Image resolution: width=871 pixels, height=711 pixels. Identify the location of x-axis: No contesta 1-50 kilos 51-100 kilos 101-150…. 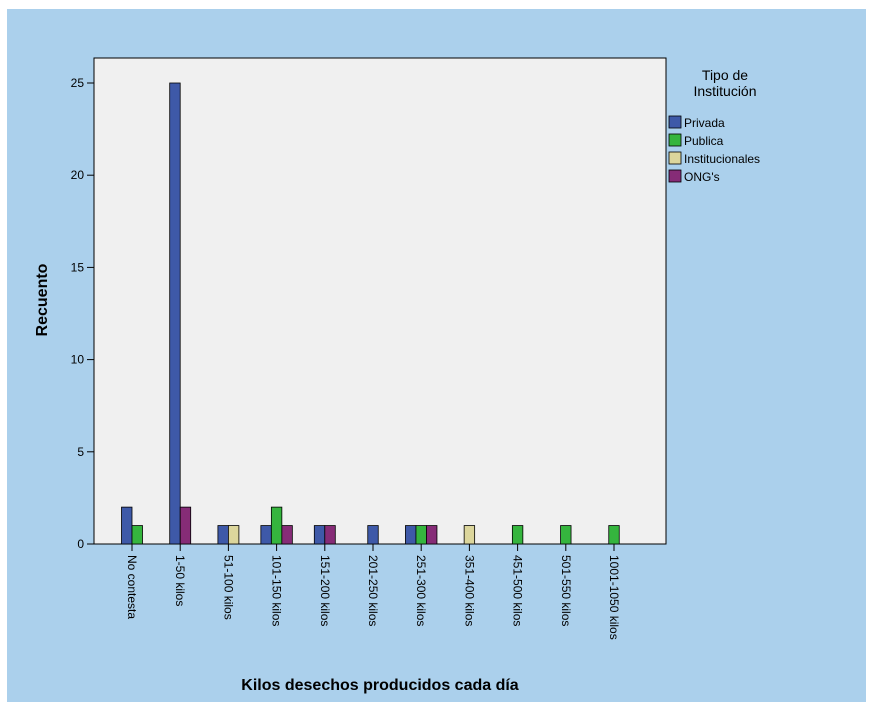
(373, 592).